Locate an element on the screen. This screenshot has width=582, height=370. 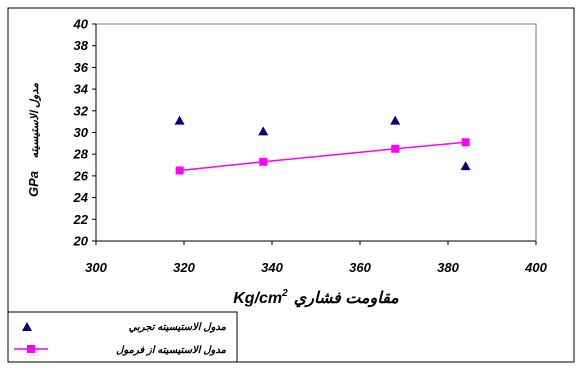
legend-square-marker is located at coordinates (31, 349).